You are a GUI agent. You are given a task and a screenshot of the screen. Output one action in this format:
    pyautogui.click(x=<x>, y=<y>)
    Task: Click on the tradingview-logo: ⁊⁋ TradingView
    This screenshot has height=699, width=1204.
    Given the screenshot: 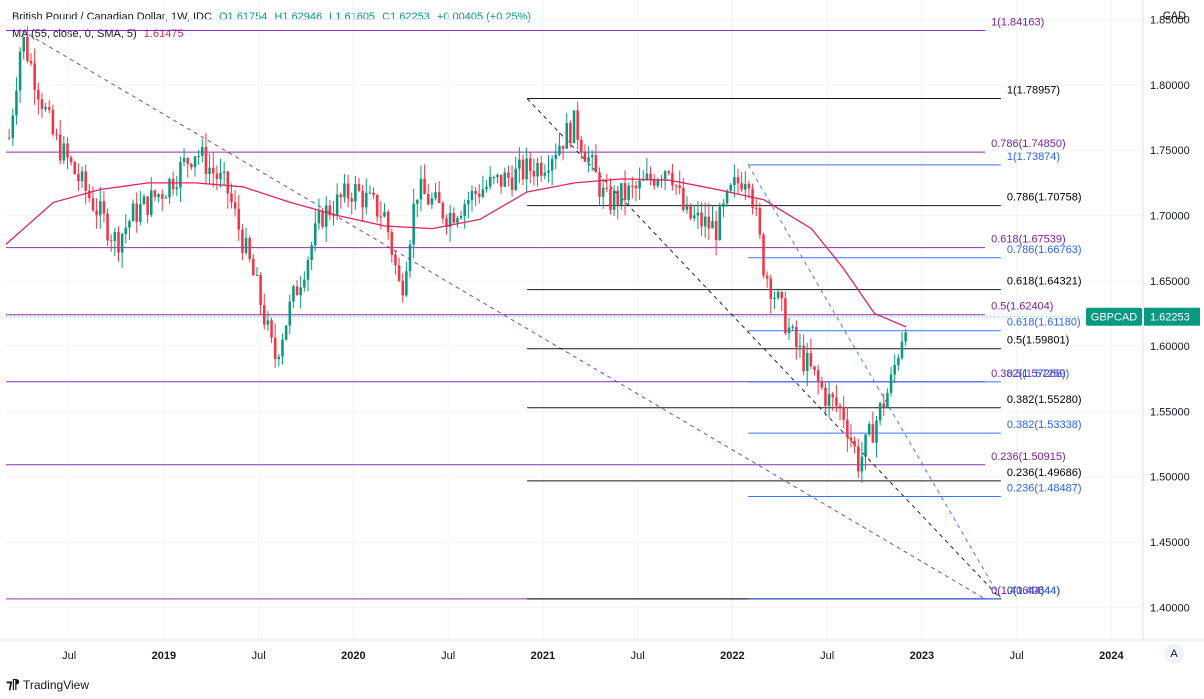 What is the action you would take?
    pyautogui.click(x=47, y=685)
    